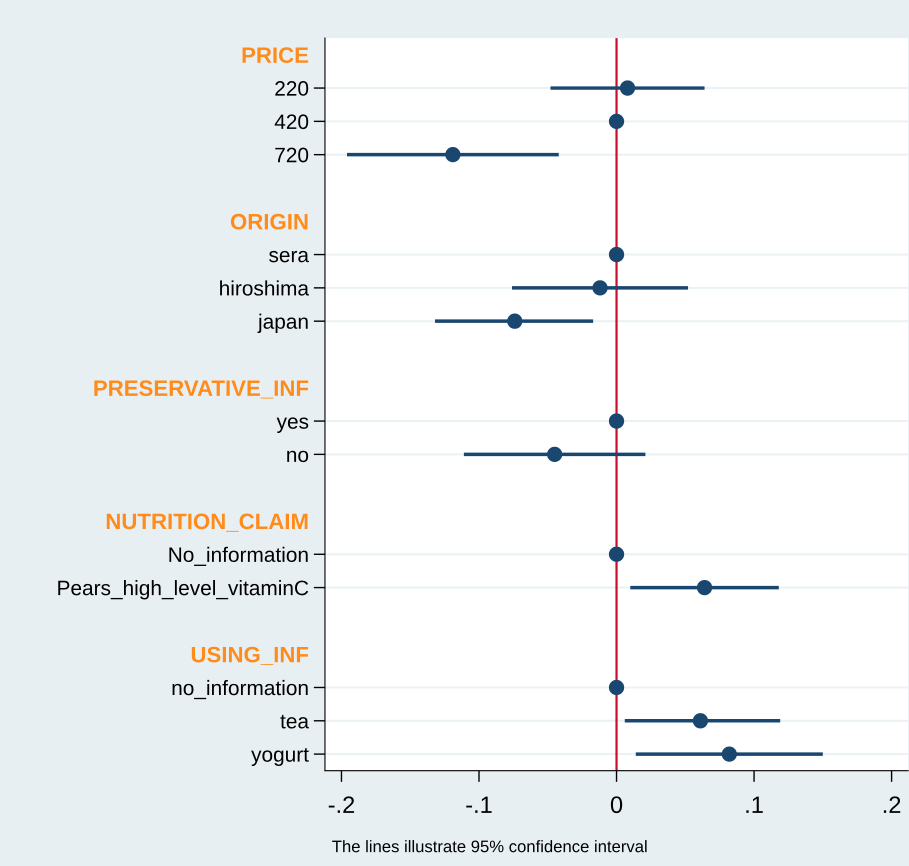  Describe the element at coordinates (291, 88) in the screenshot. I see `y-tick-label: 220` at that location.